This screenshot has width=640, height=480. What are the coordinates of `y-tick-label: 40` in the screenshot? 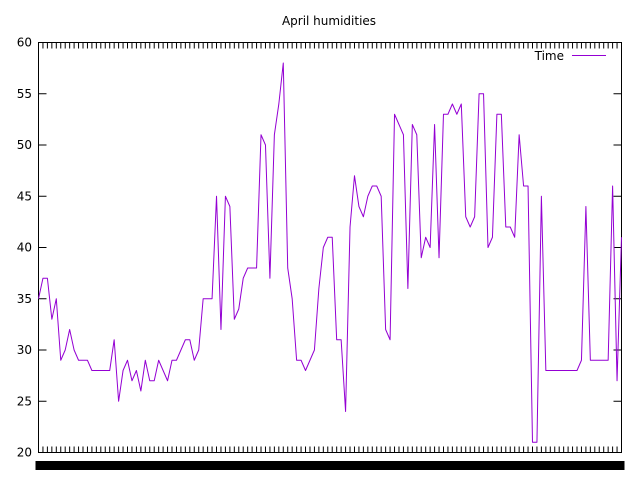 It's located at (24, 248).